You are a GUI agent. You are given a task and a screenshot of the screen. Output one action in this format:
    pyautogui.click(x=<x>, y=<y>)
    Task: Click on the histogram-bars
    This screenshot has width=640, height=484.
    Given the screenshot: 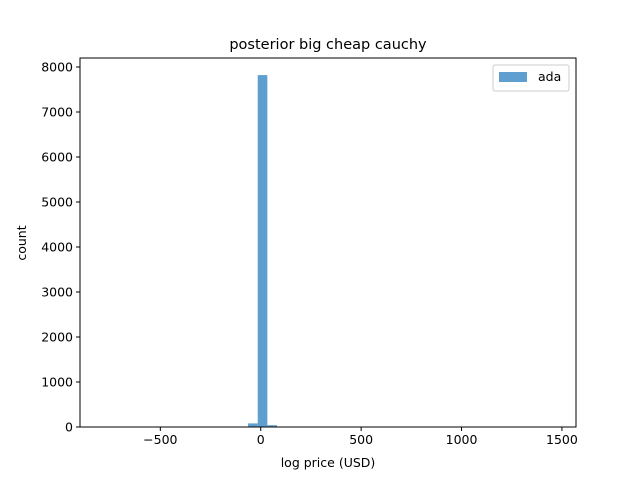 What is the action you would take?
    pyautogui.click(x=262, y=251)
    